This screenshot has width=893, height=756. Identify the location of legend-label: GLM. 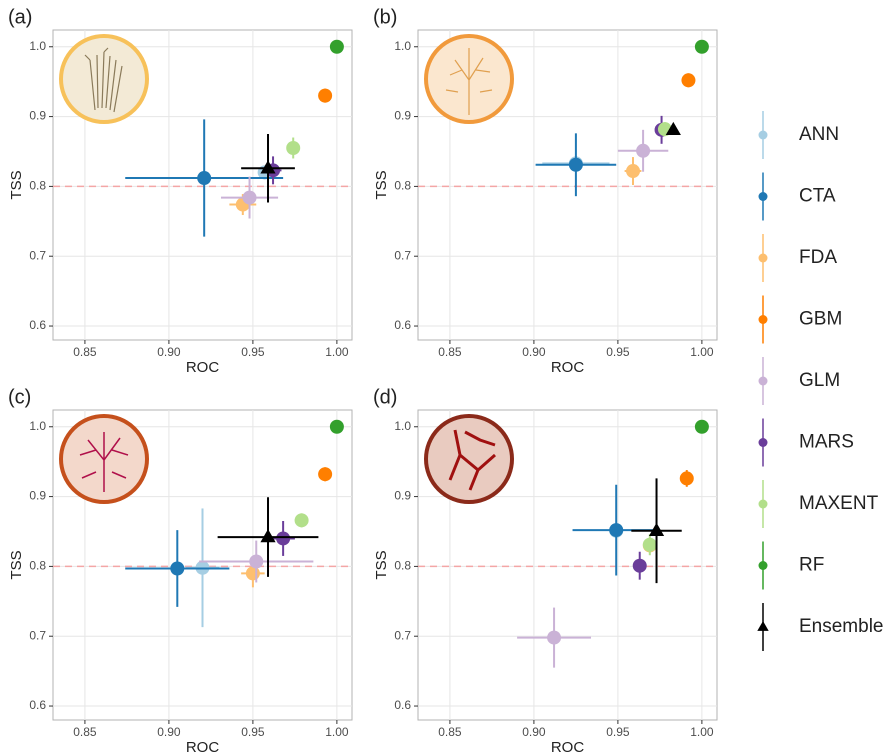
(819, 380).